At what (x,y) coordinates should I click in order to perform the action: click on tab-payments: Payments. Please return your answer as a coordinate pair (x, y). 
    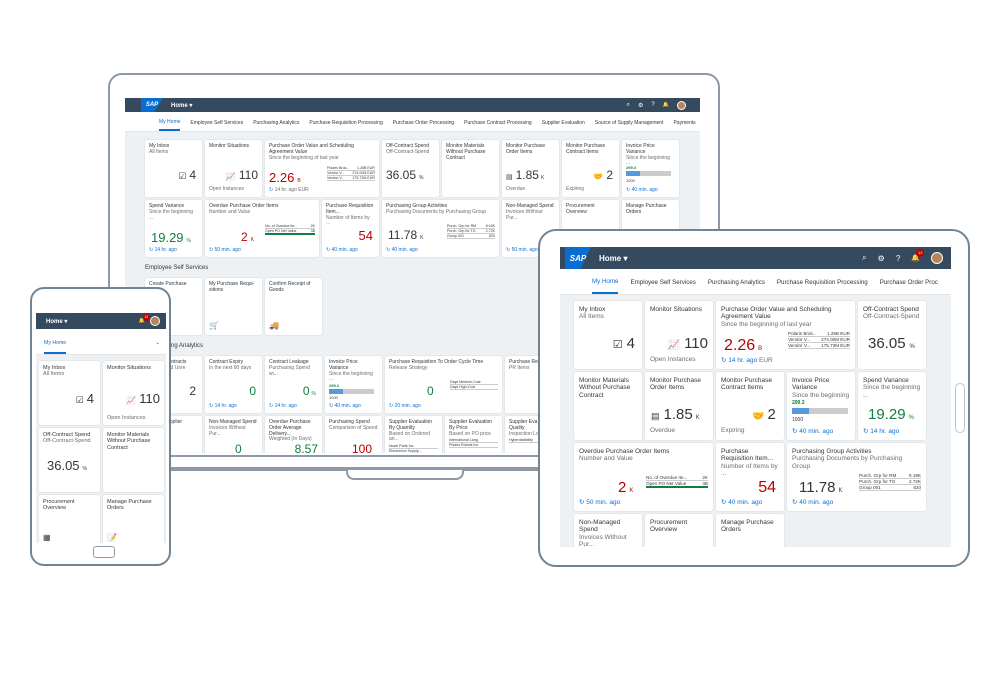
    Looking at the image, I should click on (684, 123).